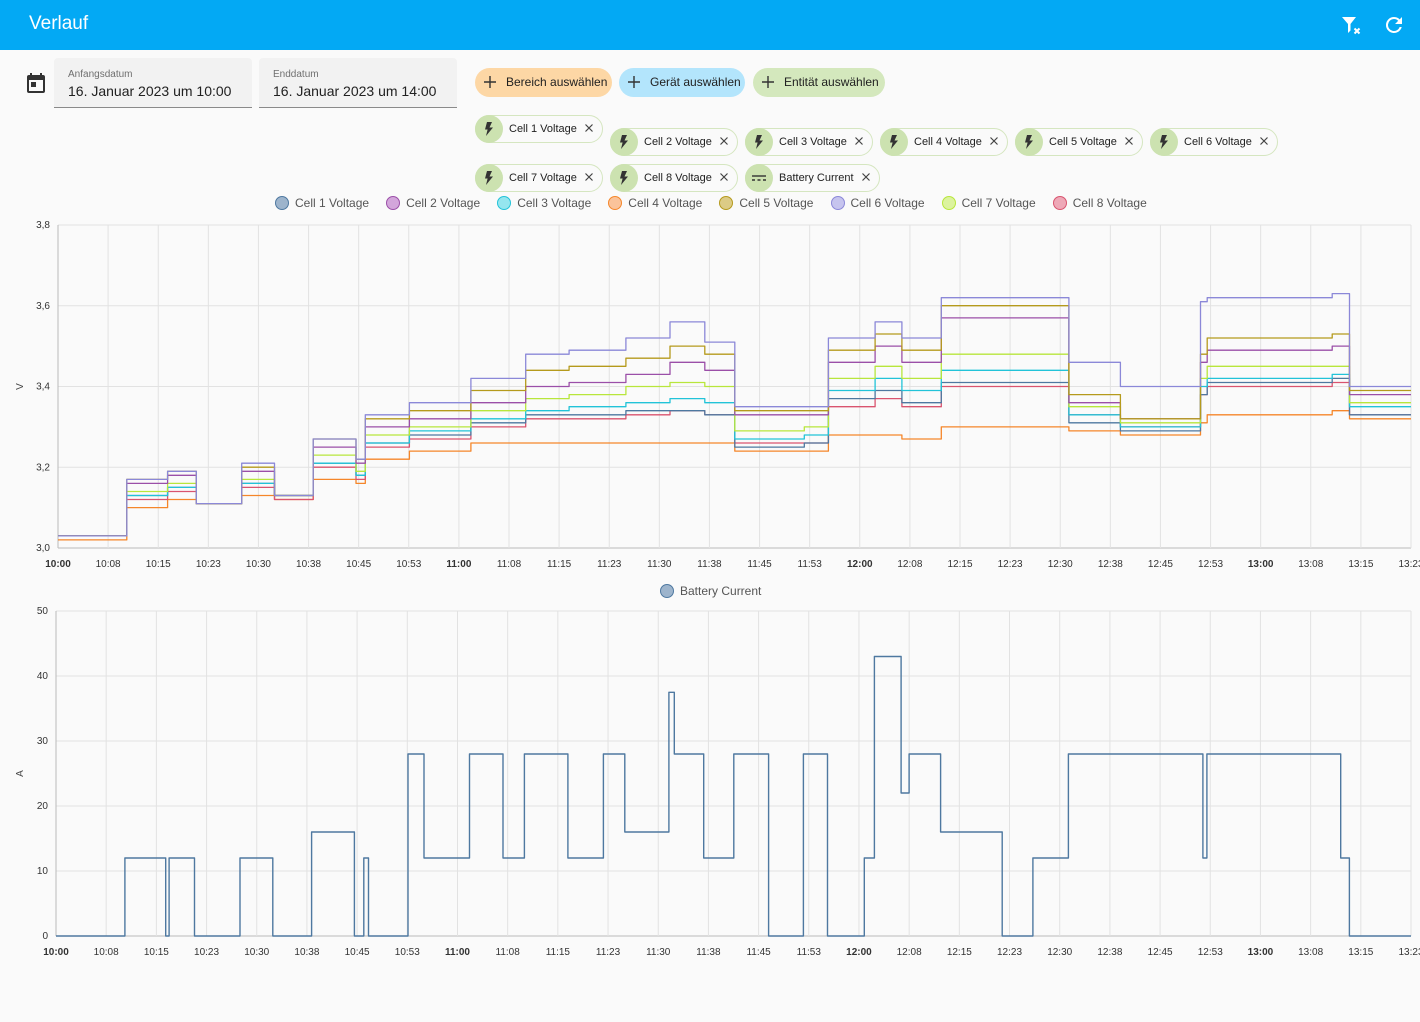  What do you see at coordinates (1394, 25) in the screenshot?
I see `refresh-button` at bounding box center [1394, 25].